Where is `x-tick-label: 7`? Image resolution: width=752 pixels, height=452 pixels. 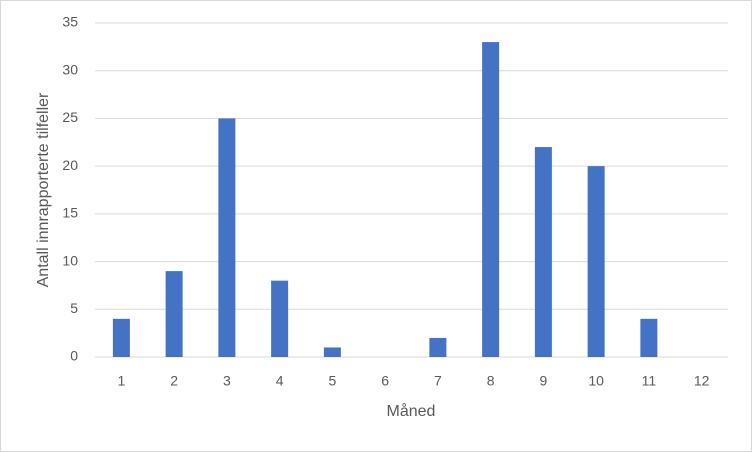
x-tick-label: 7 is located at coordinates (438, 381).